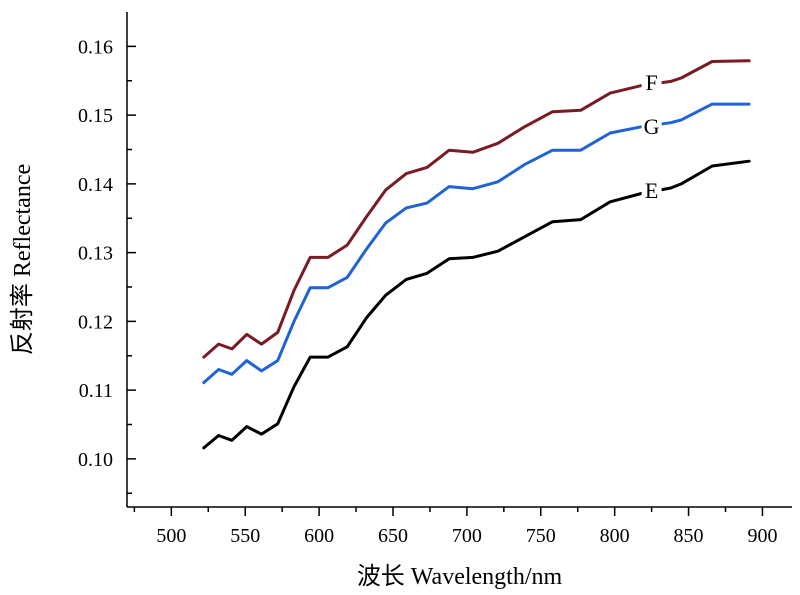 The height and width of the screenshot is (595, 800). Describe the element at coordinates (393, 536) in the screenshot. I see `x-tick-label: 650` at that location.